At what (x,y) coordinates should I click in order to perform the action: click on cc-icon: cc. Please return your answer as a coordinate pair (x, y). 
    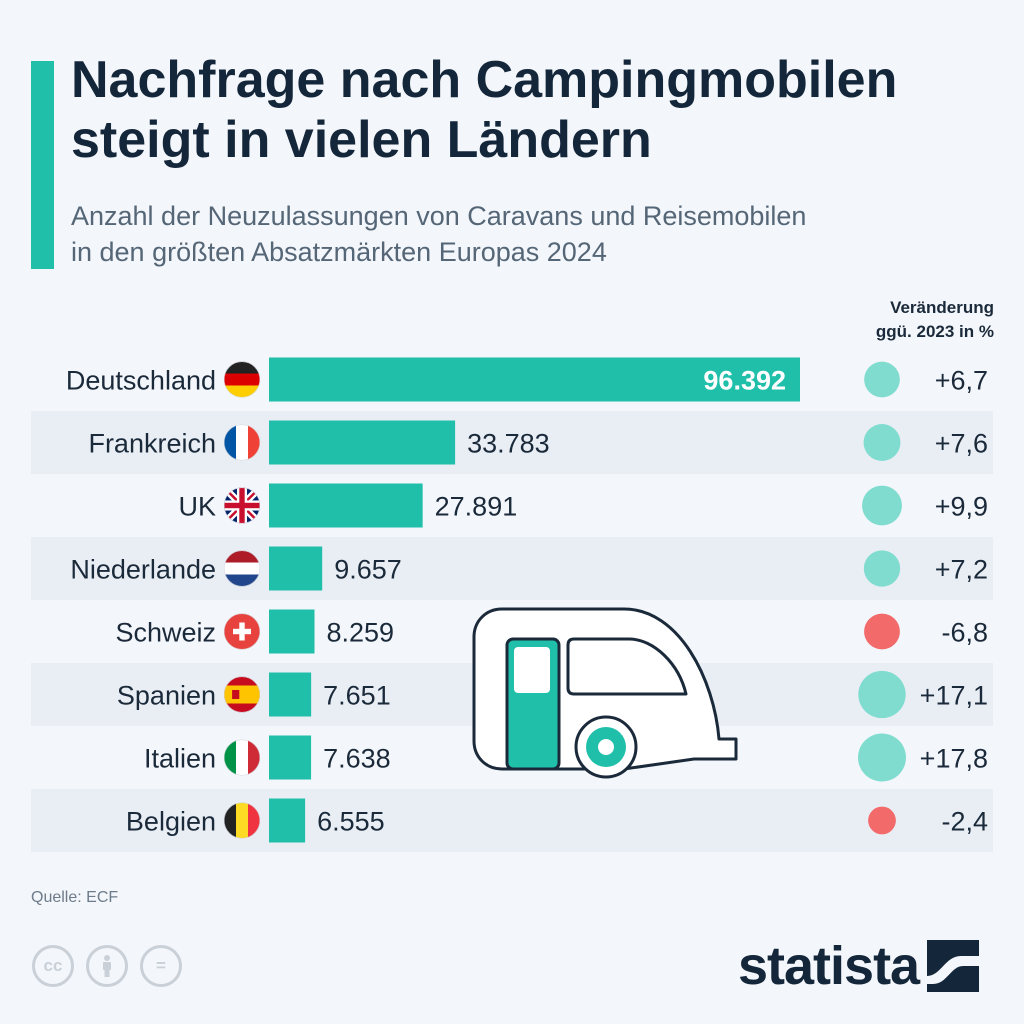
    Looking at the image, I should click on (53, 966).